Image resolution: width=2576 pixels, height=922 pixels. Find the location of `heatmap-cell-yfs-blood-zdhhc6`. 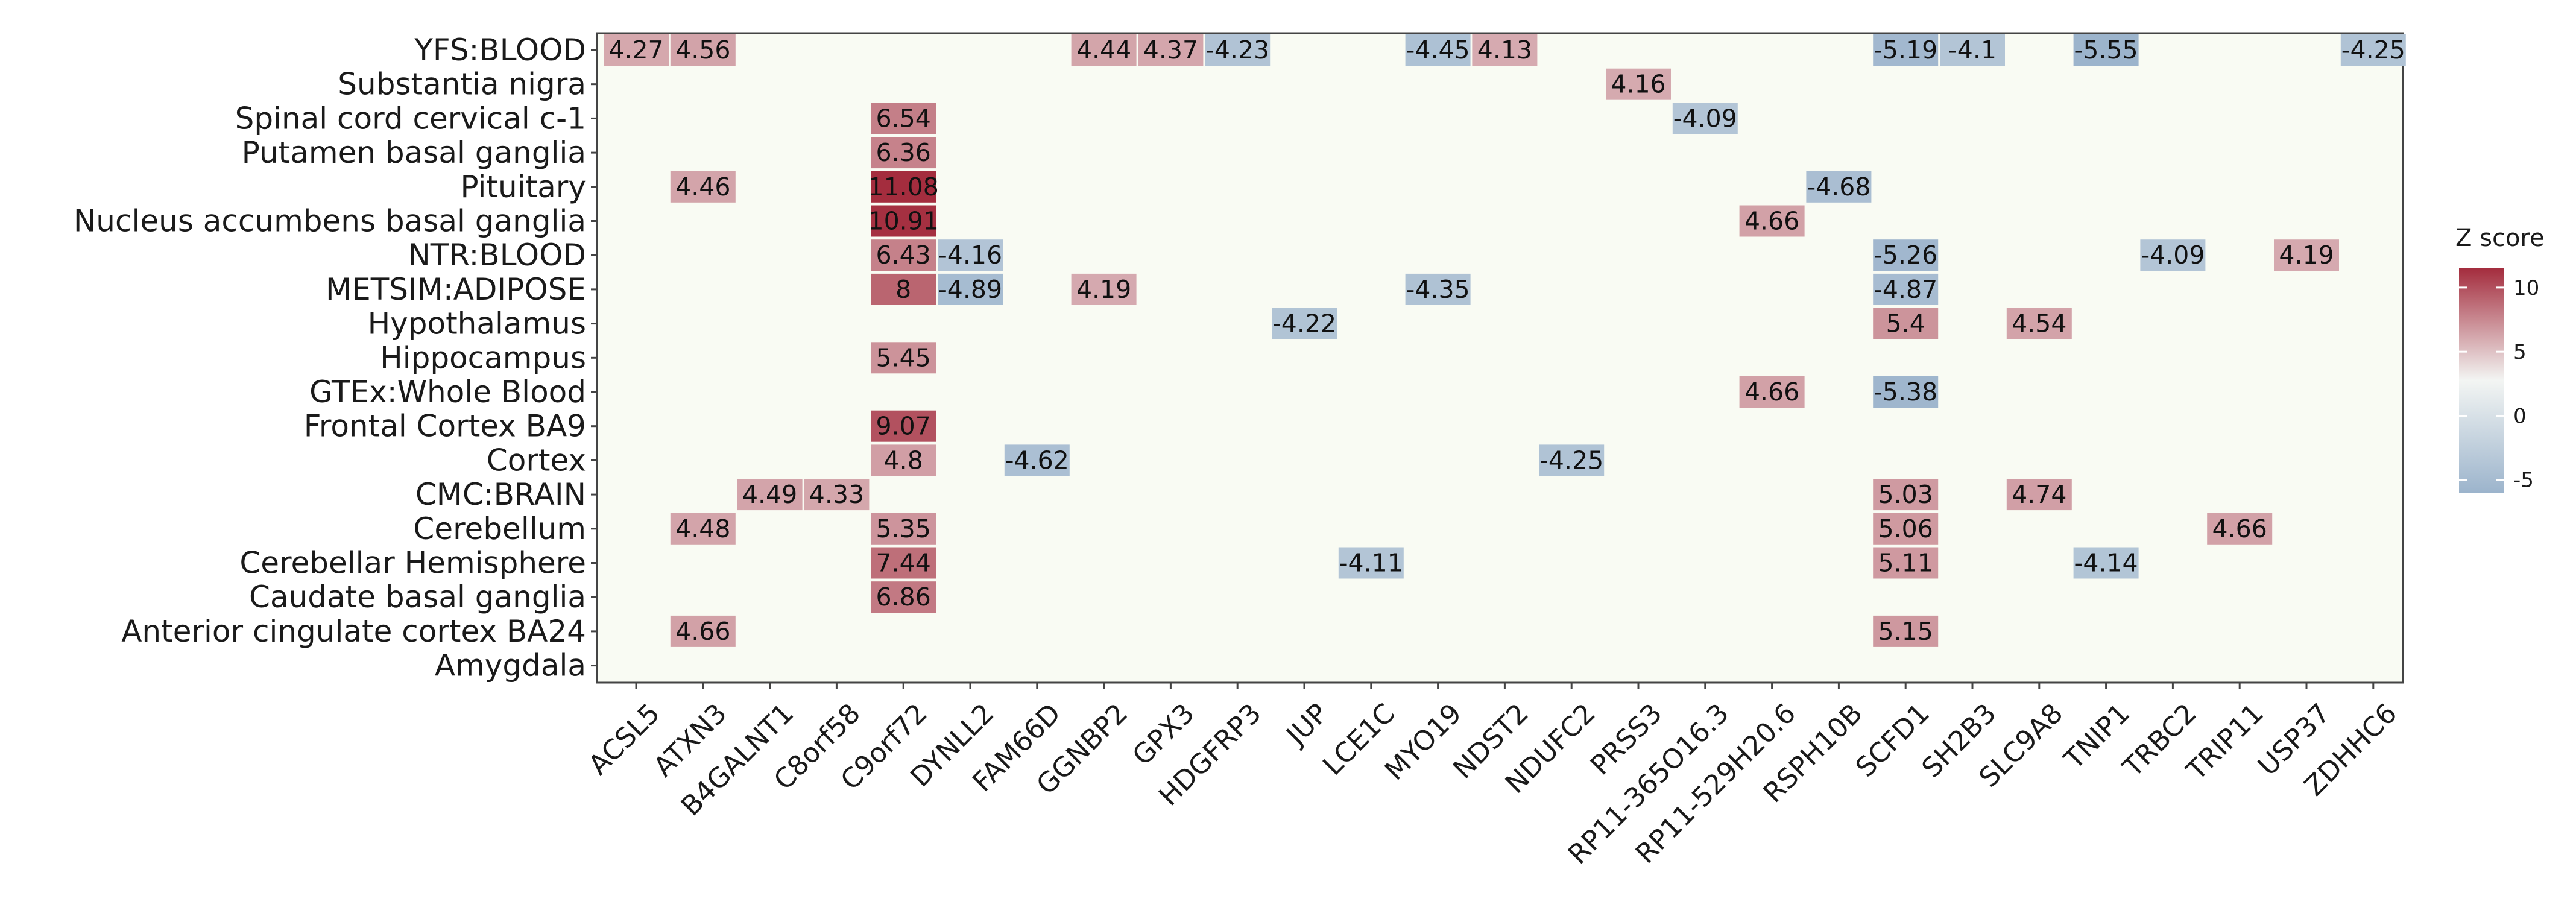

heatmap-cell-yfs-blood-zdhhc6 is located at coordinates (2373, 50).